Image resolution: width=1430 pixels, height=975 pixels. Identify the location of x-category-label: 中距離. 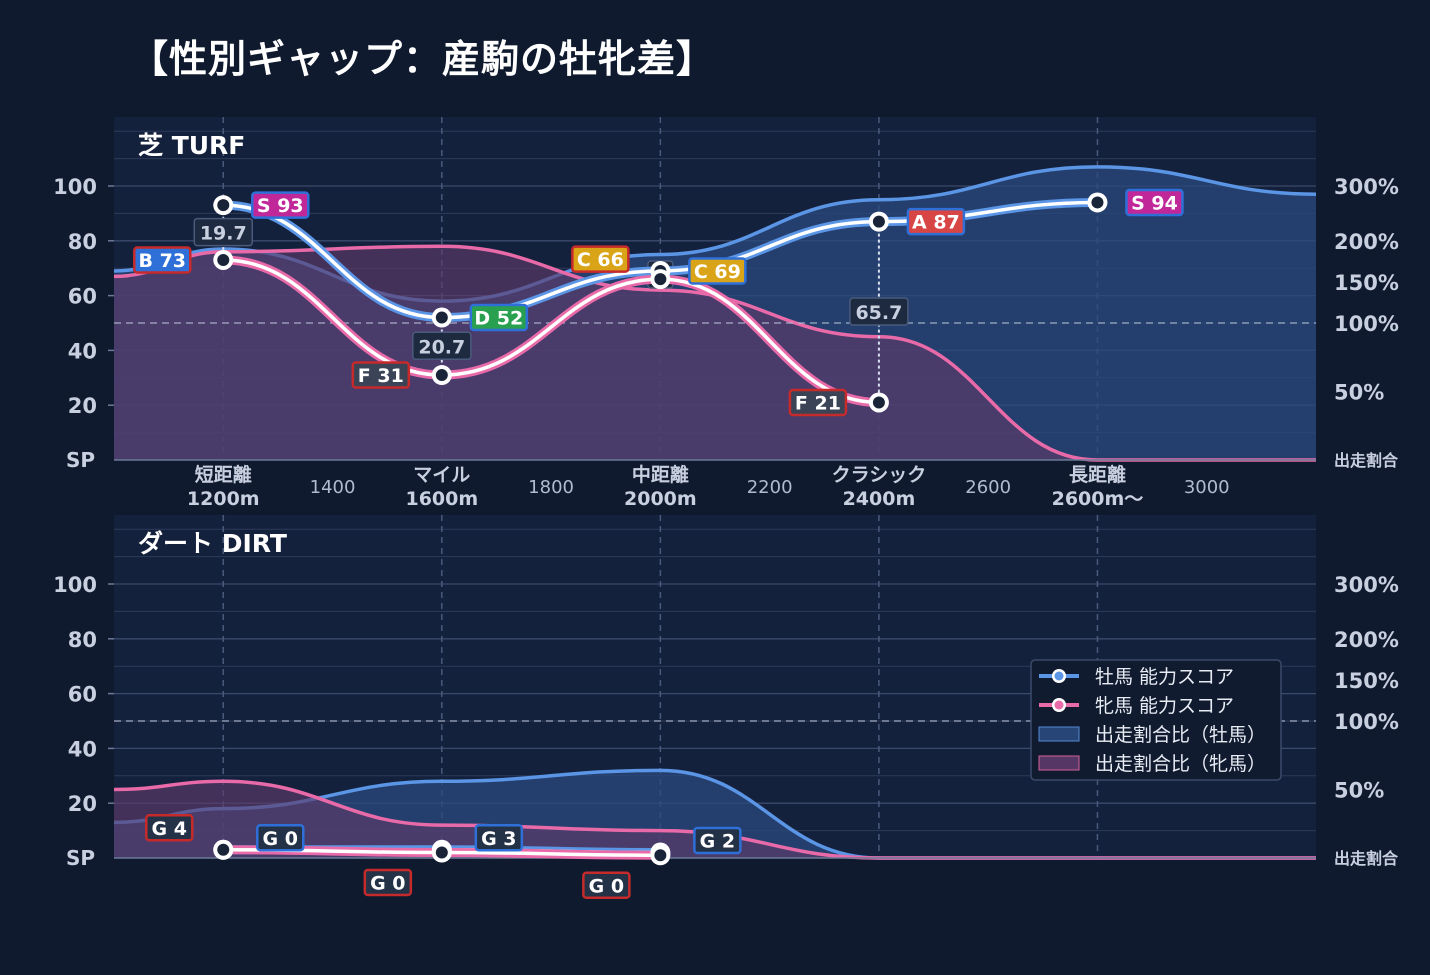
(660, 474).